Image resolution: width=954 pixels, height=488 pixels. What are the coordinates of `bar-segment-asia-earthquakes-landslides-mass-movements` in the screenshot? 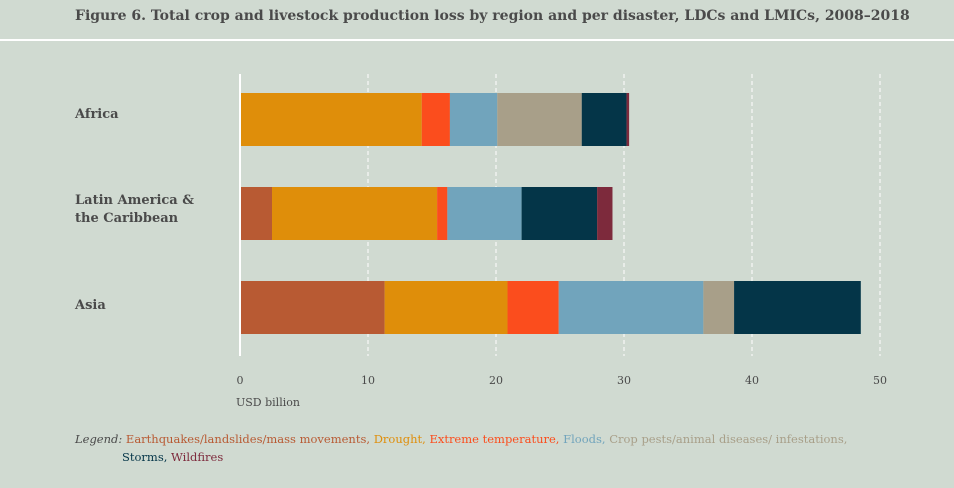 It's located at (312, 307).